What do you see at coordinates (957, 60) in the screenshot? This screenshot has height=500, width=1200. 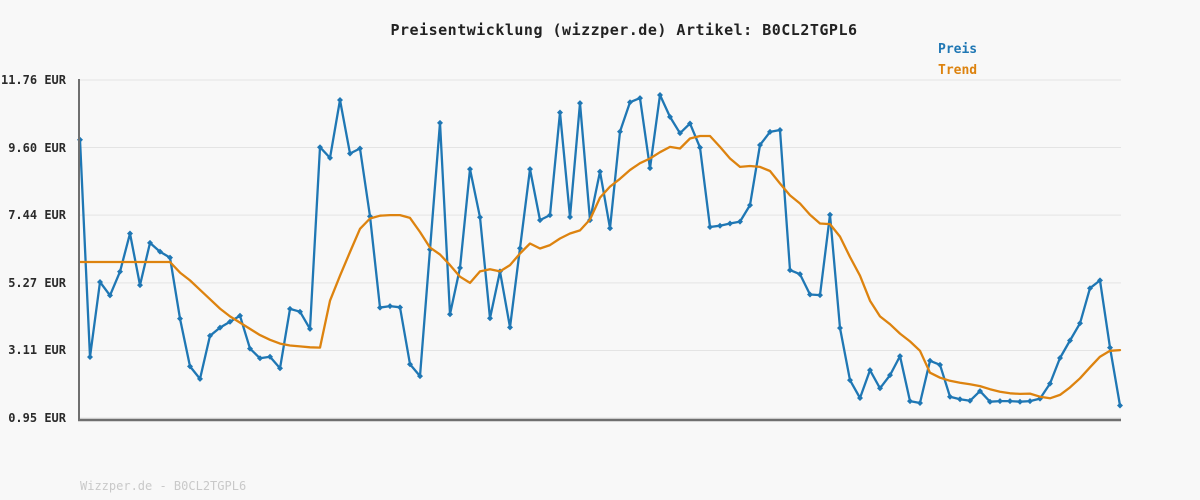 I see `legend: Preis Trend` at bounding box center [957, 60].